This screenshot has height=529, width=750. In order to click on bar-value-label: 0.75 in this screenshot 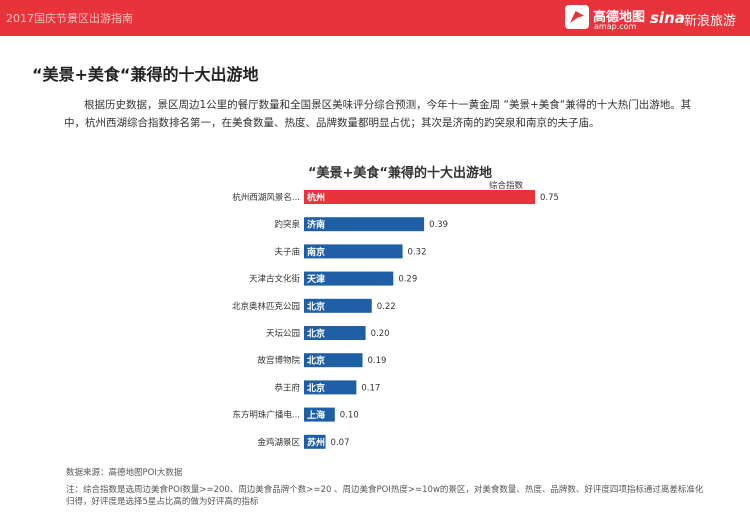, I will do `click(549, 198)`.